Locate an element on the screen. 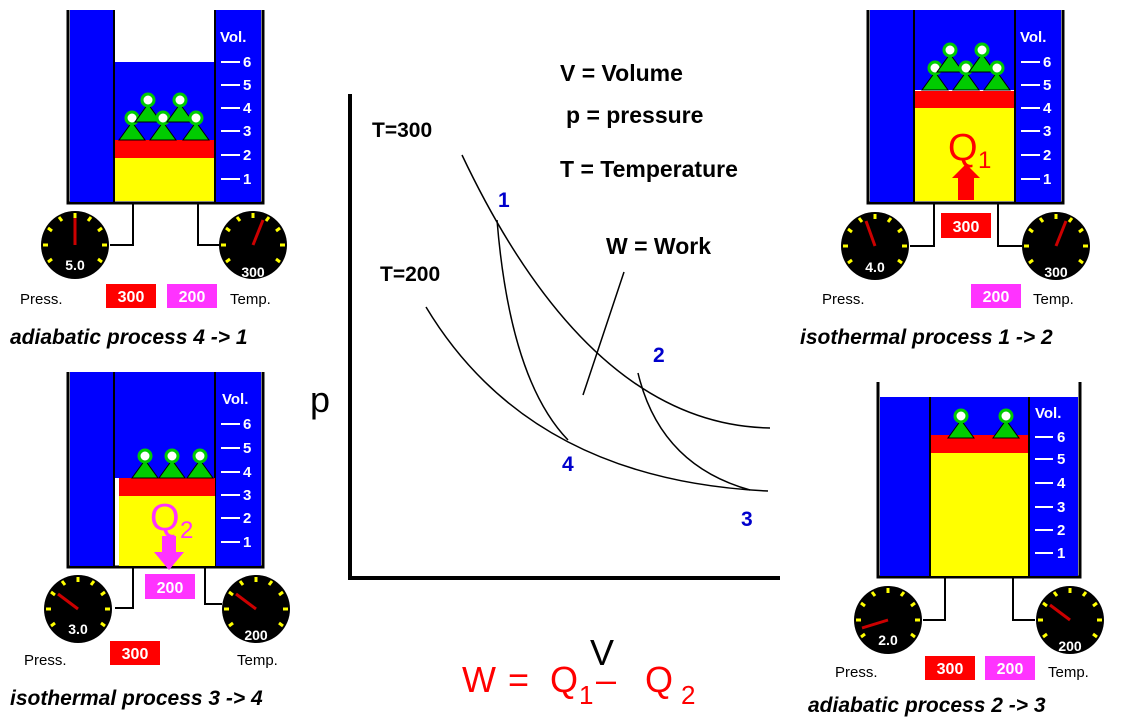  svg-text: 4.0 is located at coordinates (875, 267).